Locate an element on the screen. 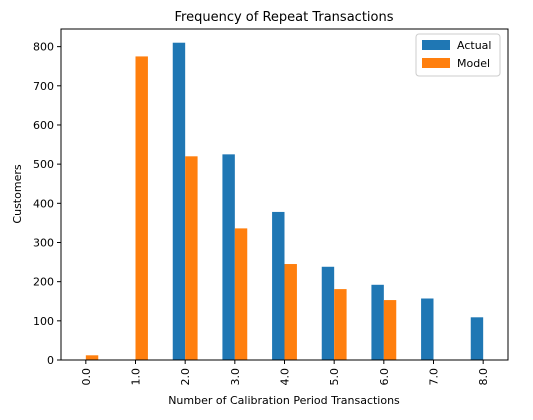 Image resolution: width=533 pixels, height=420 pixels. bar-model-6.0 is located at coordinates (390, 330).